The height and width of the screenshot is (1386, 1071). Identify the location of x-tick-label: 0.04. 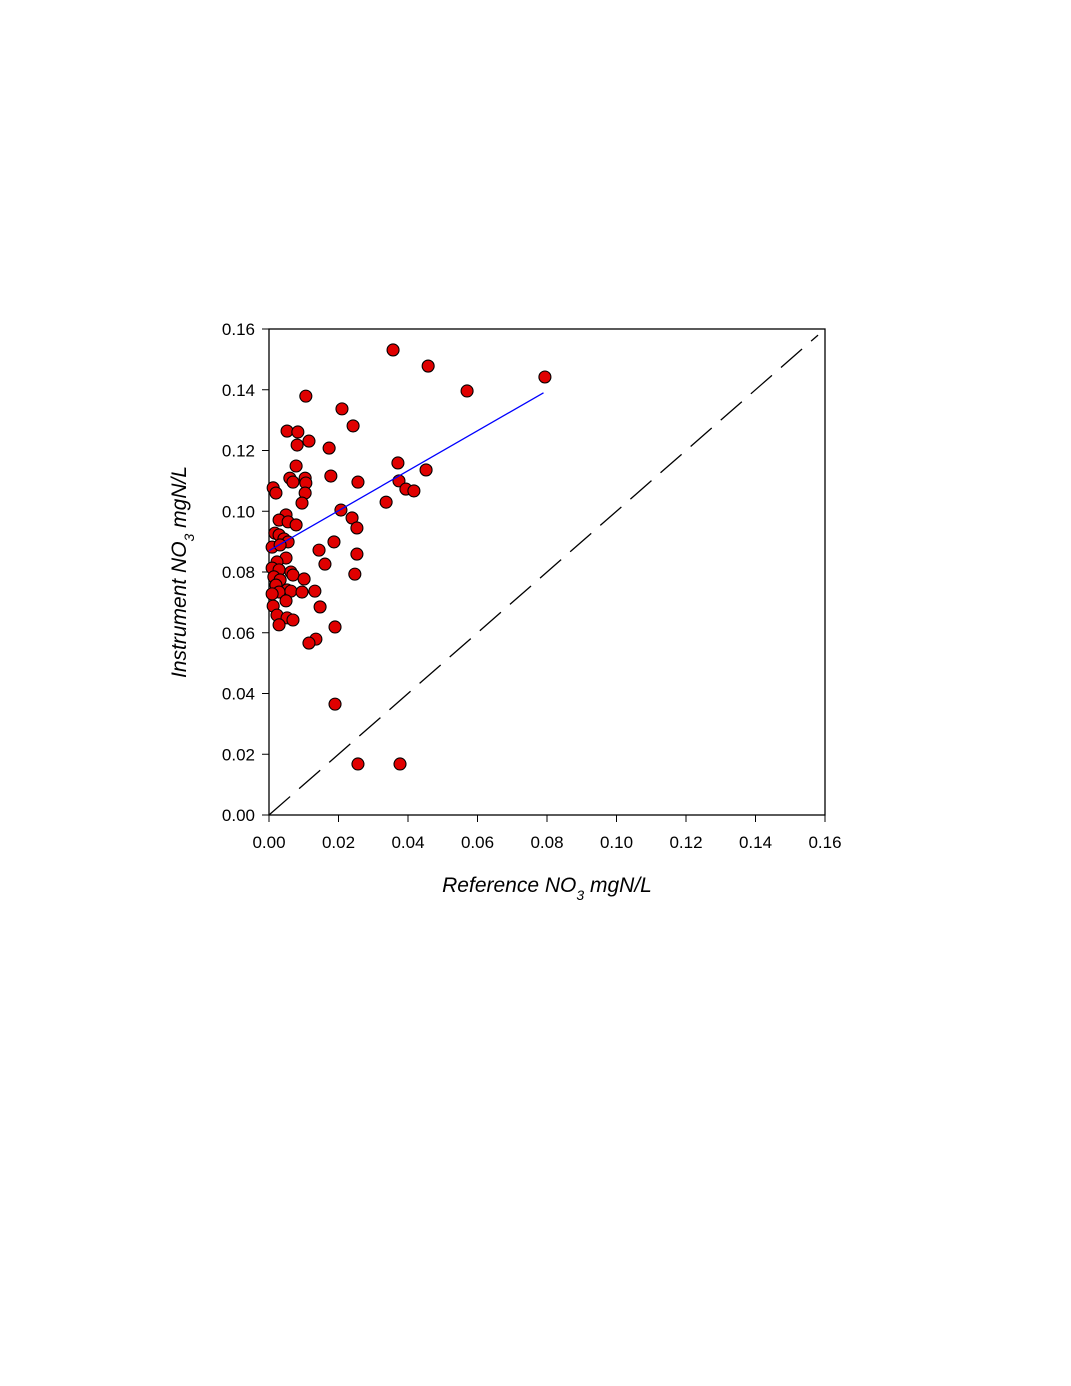
(407, 842).